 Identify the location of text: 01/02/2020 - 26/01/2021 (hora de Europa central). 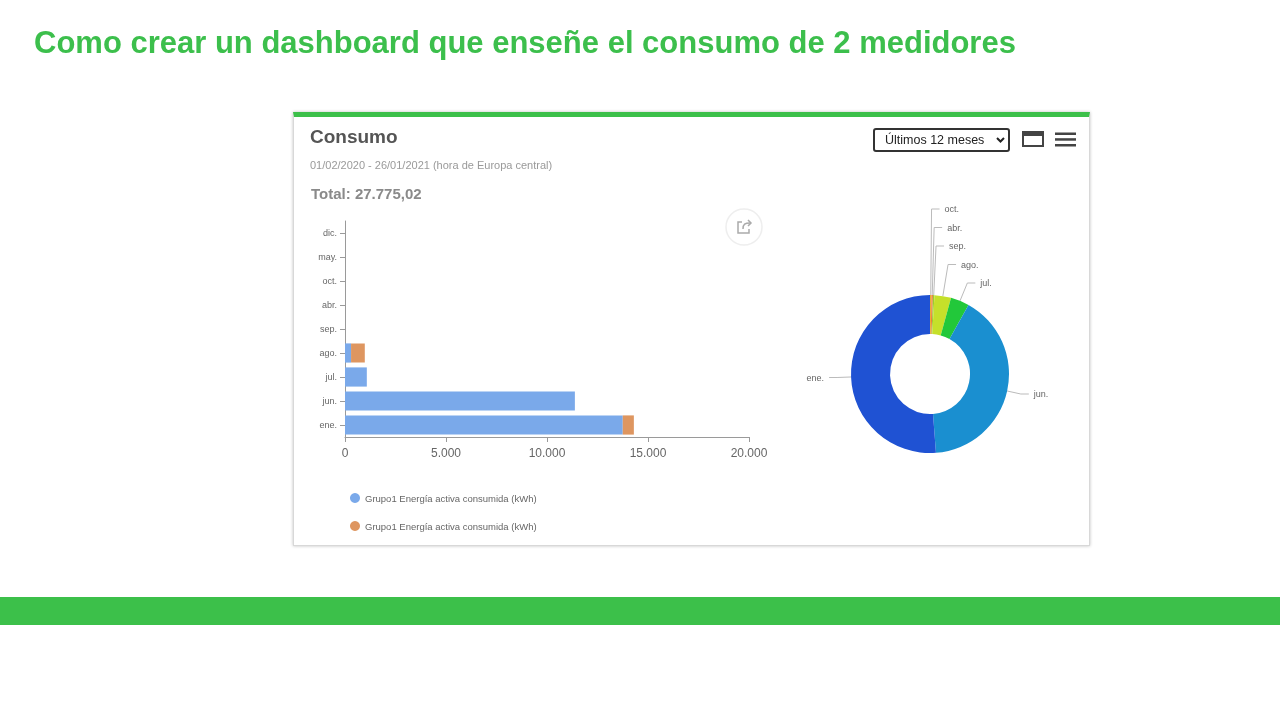
(431, 165).